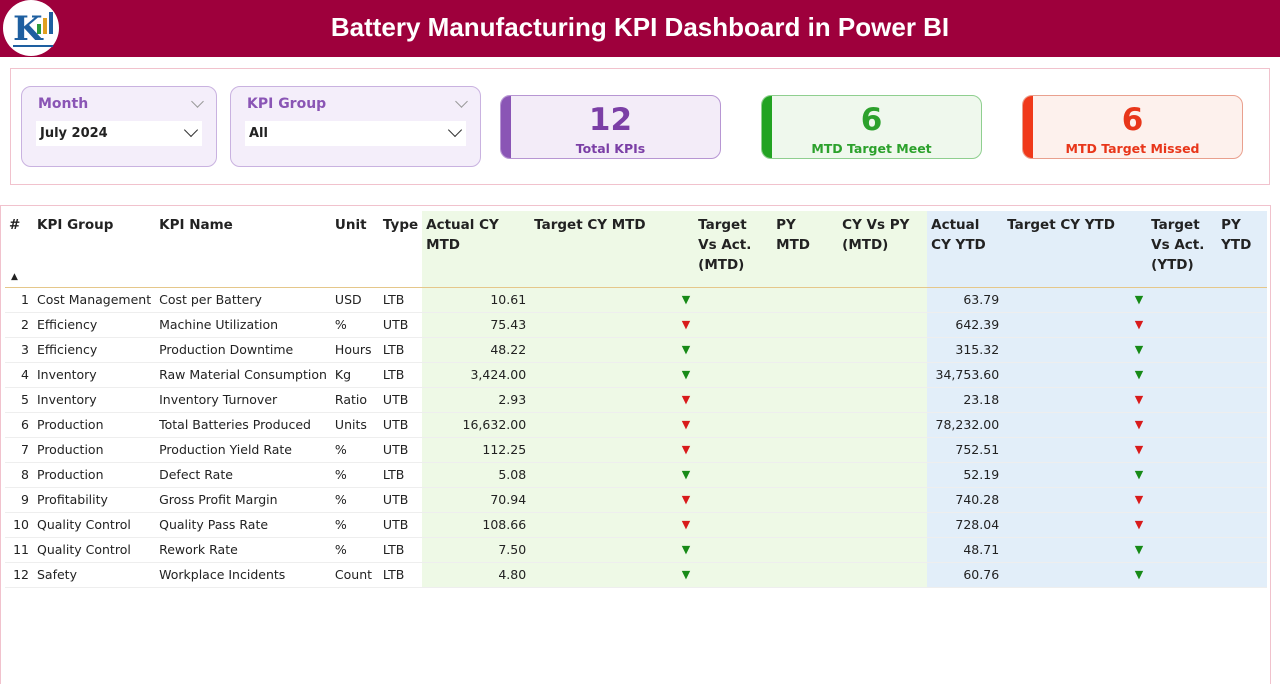 The height and width of the screenshot is (684, 1280). What do you see at coordinates (19, 500) in the screenshot?
I see `table-cell: 9` at bounding box center [19, 500].